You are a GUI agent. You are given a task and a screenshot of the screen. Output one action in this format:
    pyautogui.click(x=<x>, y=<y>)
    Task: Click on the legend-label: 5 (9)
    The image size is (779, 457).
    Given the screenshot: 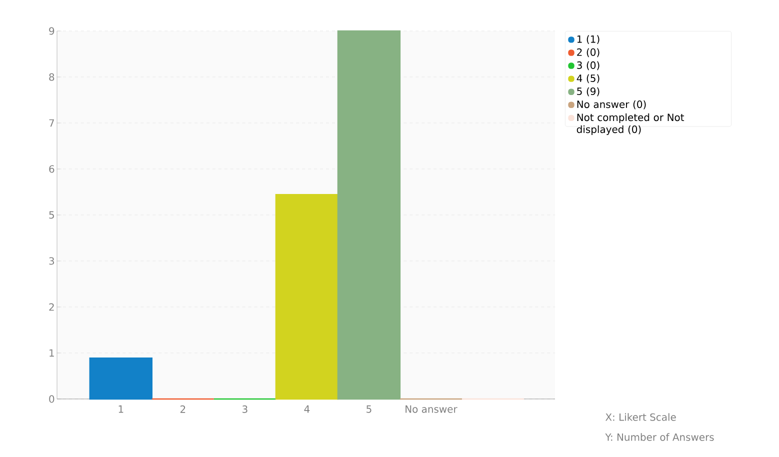 What is the action you would take?
    pyautogui.click(x=588, y=91)
    